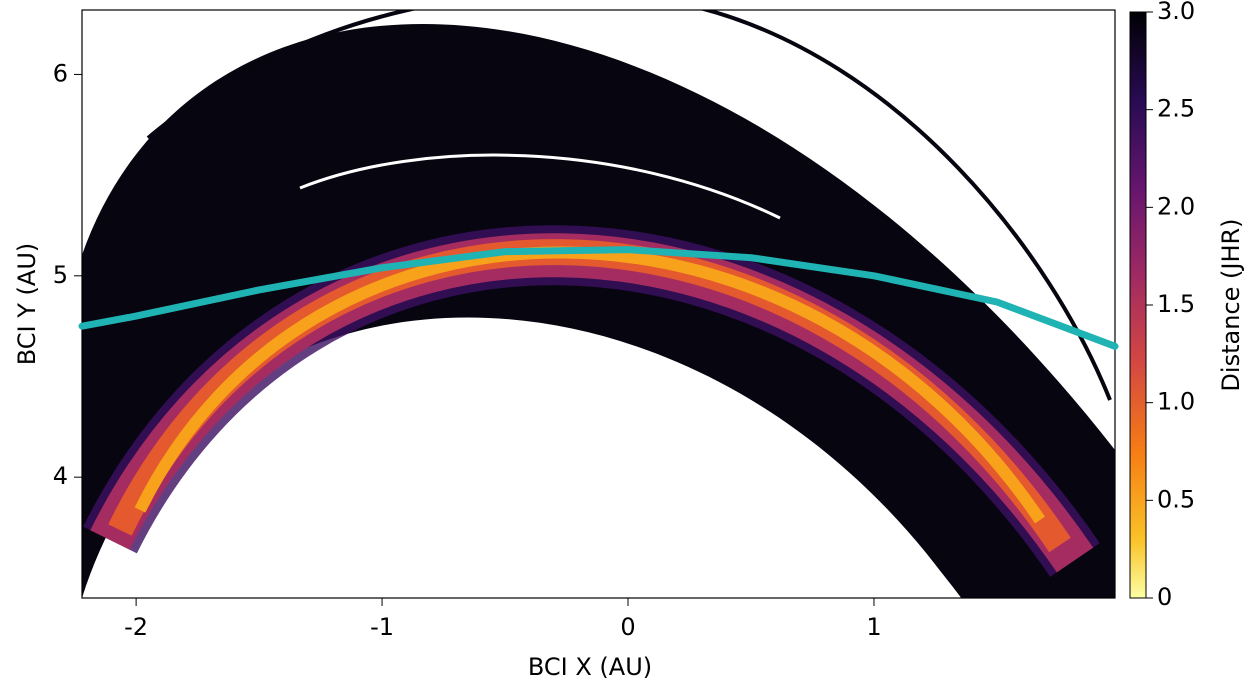 The width and height of the screenshot is (1255, 693). What do you see at coordinates (27, 304) in the screenshot?
I see `y-axis-label: BCI Y (AU)` at bounding box center [27, 304].